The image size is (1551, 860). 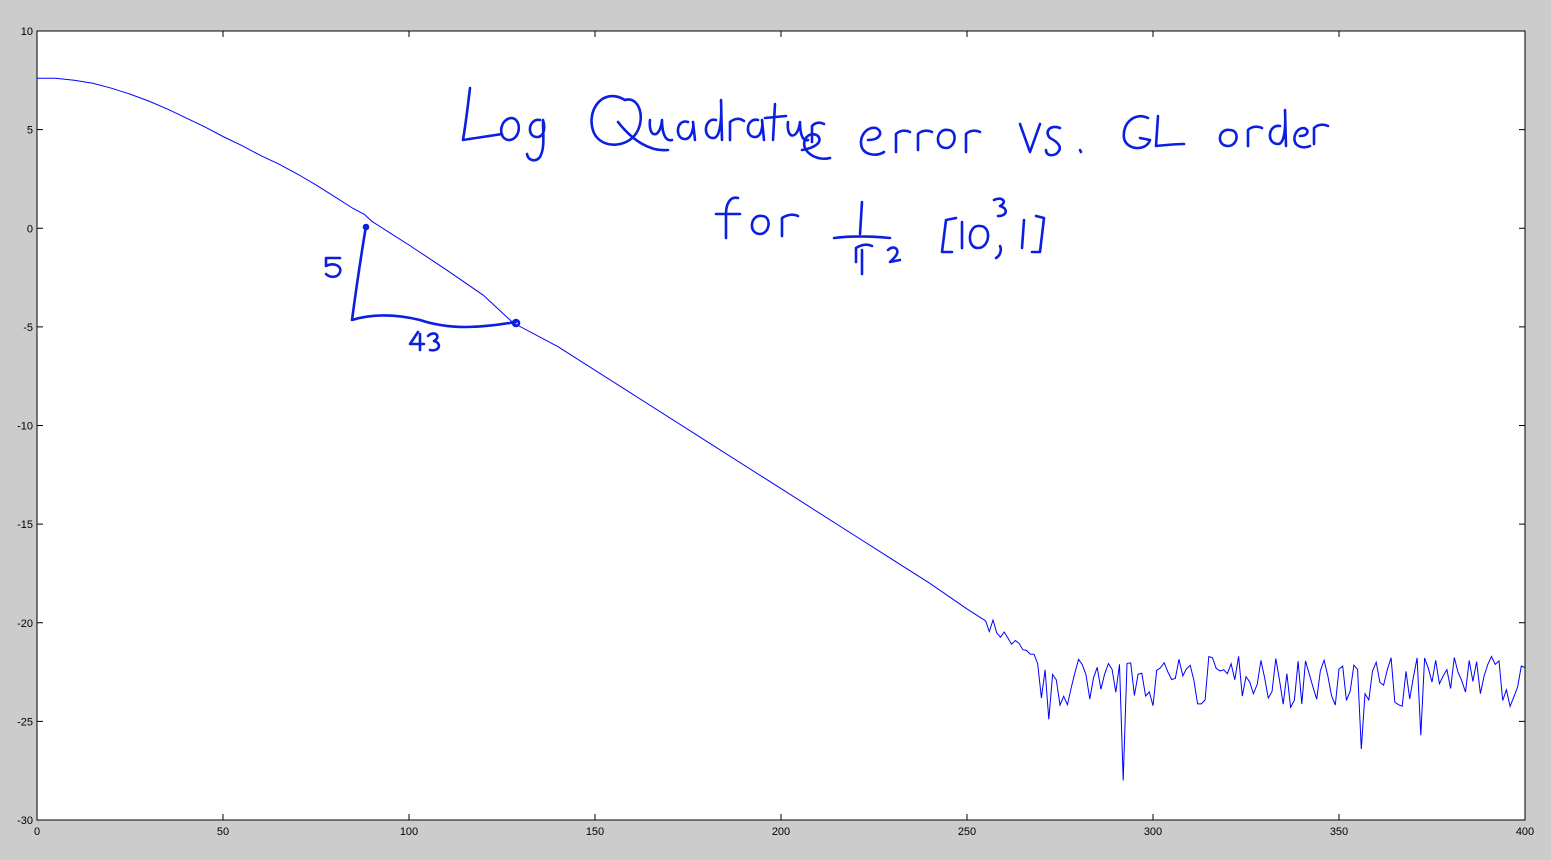 What do you see at coordinates (25, 722) in the screenshot?
I see `y-tick-label: -25` at bounding box center [25, 722].